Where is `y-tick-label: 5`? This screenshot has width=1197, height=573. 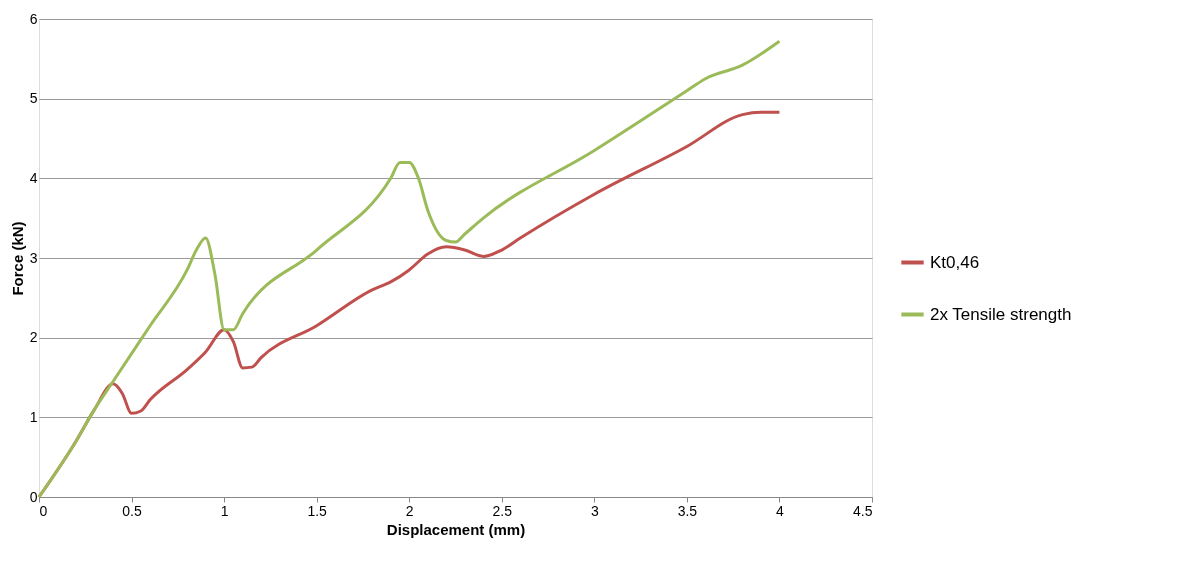
y-tick-label: 5 is located at coordinates (33, 98).